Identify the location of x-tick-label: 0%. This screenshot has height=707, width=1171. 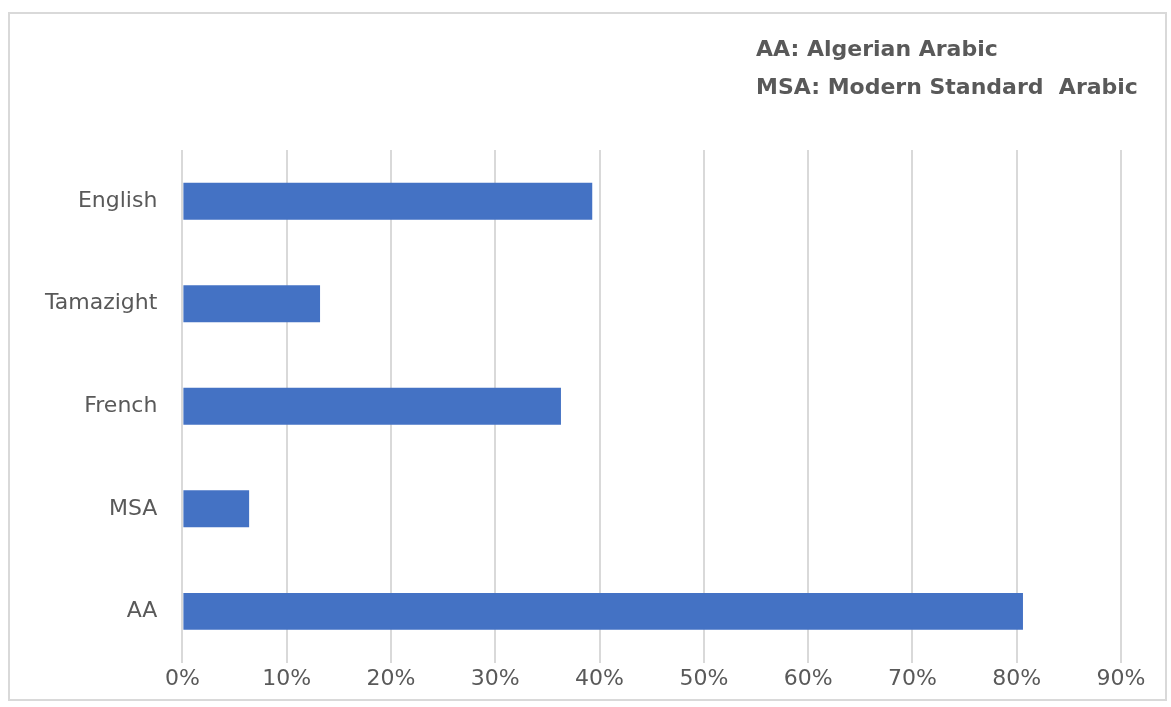
(182, 677).